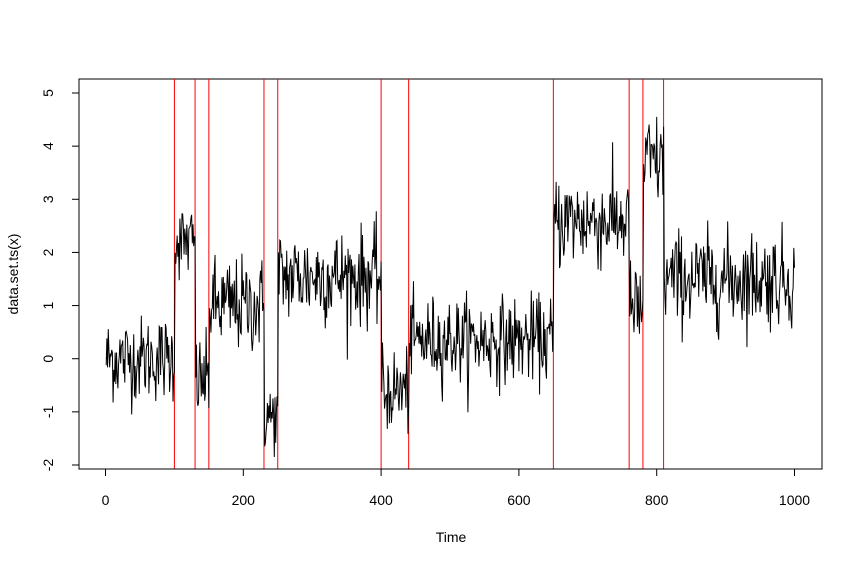 The width and height of the screenshot is (863, 568). What do you see at coordinates (48, 411) in the screenshot?
I see `y-tick-label: -1` at bounding box center [48, 411].